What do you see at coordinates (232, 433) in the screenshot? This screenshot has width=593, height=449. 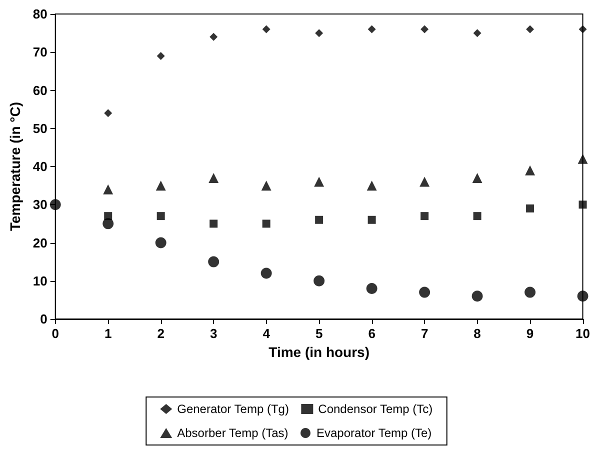 I see `legend-label: Absorber Temp (Tas)` at bounding box center [232, 433].